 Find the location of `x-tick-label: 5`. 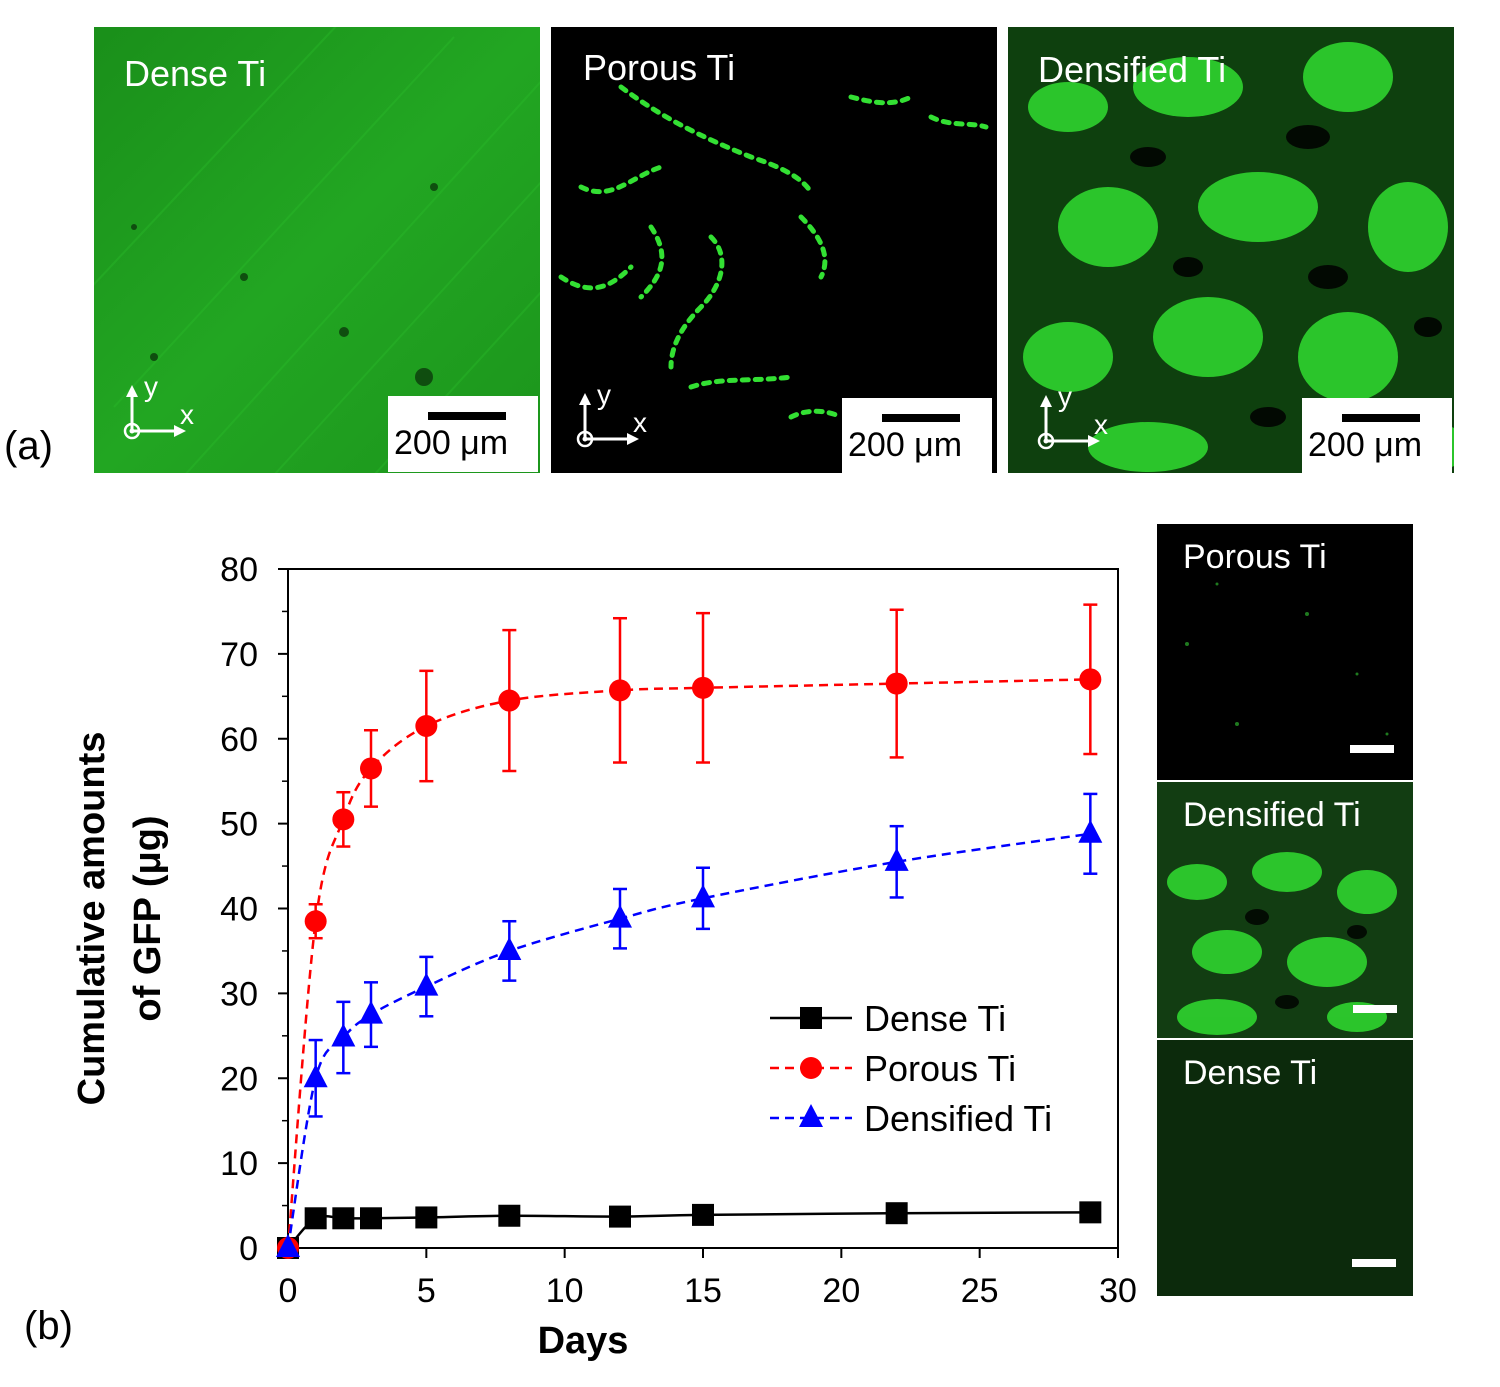

x-tick-label: 5 is located at coordinates (426, 1291).